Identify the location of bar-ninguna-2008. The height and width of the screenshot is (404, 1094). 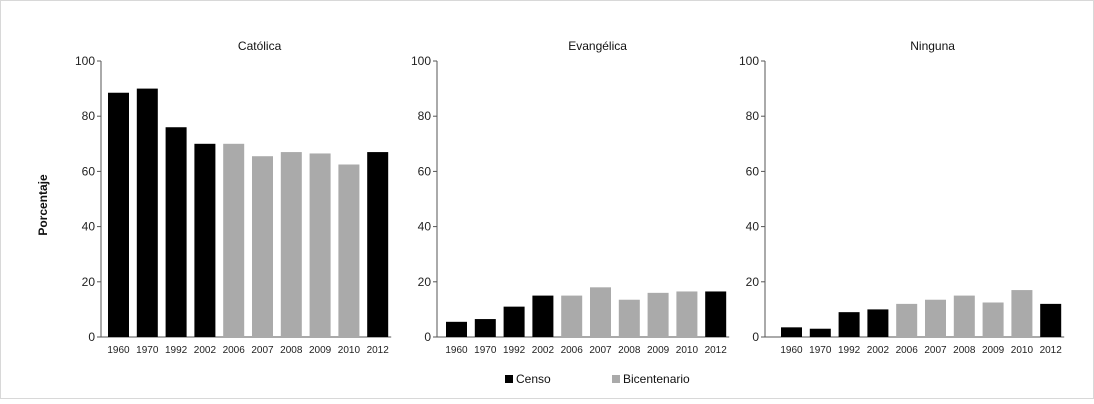
(964, 316).